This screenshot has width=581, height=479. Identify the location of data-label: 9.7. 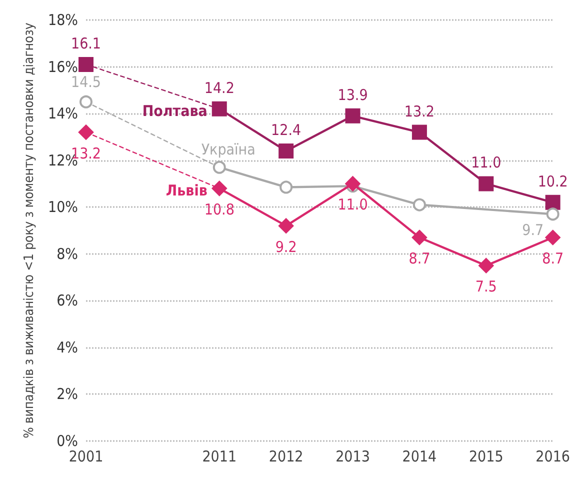
(533, 230).